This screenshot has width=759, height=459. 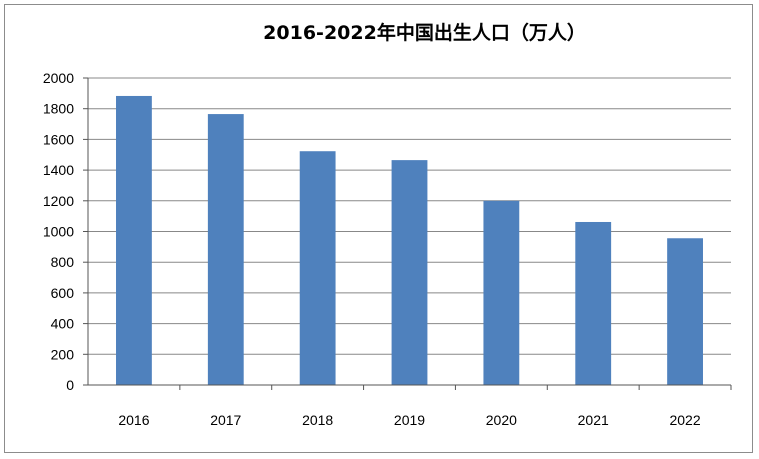 What do you see at coordinates (501, 292) in the screenshot?
I see `bar-2020` at bounding box center [501, 292].